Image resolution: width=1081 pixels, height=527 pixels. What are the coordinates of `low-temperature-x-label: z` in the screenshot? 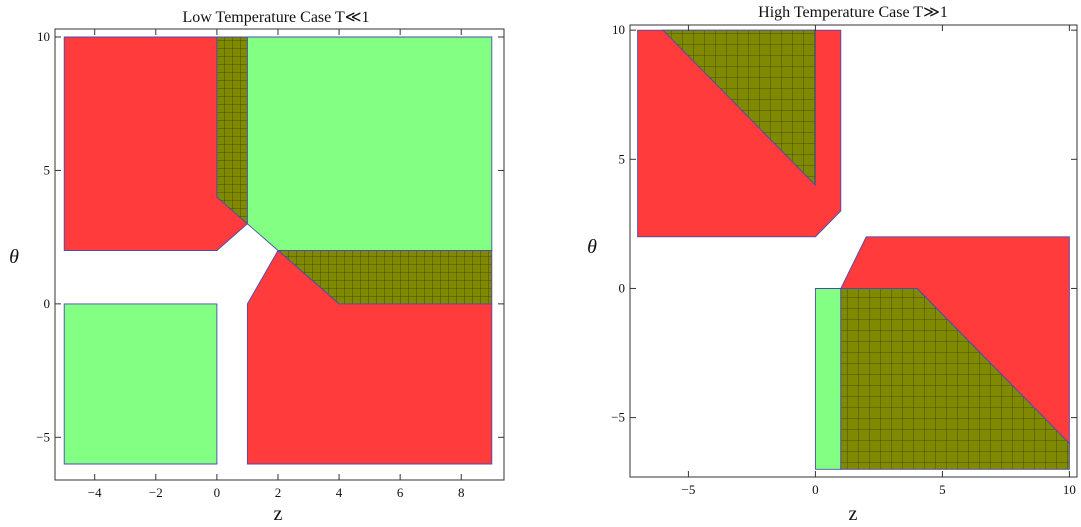 It's located at (278, 514).